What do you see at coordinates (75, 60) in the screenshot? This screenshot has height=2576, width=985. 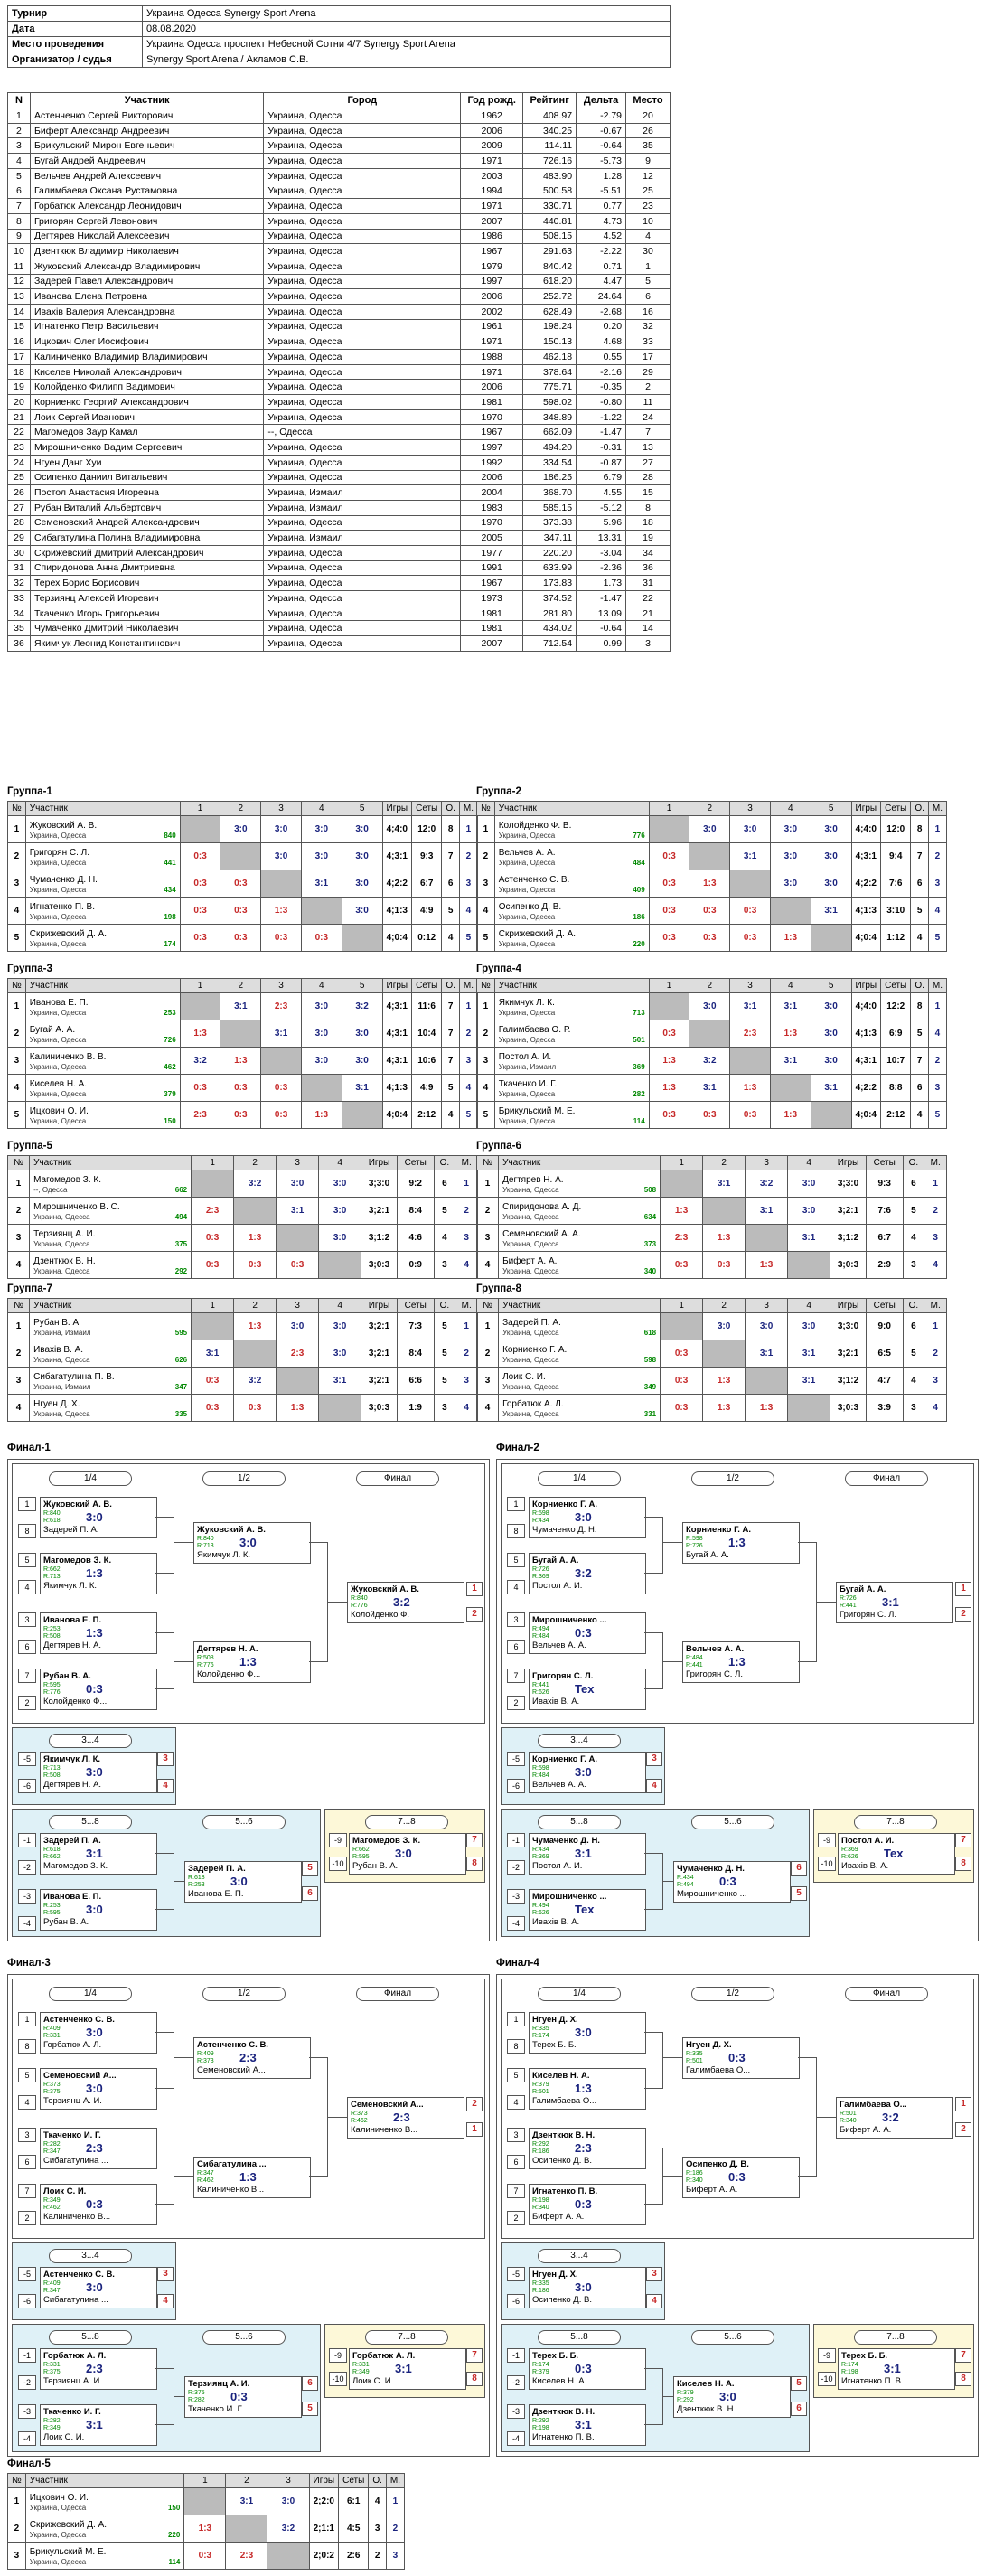 I see `info-label: Организатор / судья` at bounding box center [75, 60].